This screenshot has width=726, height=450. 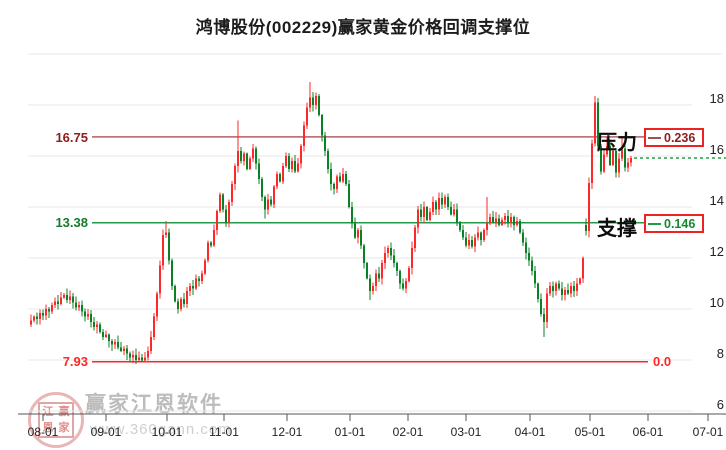 What do you see at coordinates (717, 302) in the screenshot?
I see `y-axis-label: 10` at bounding box center [717, 302].